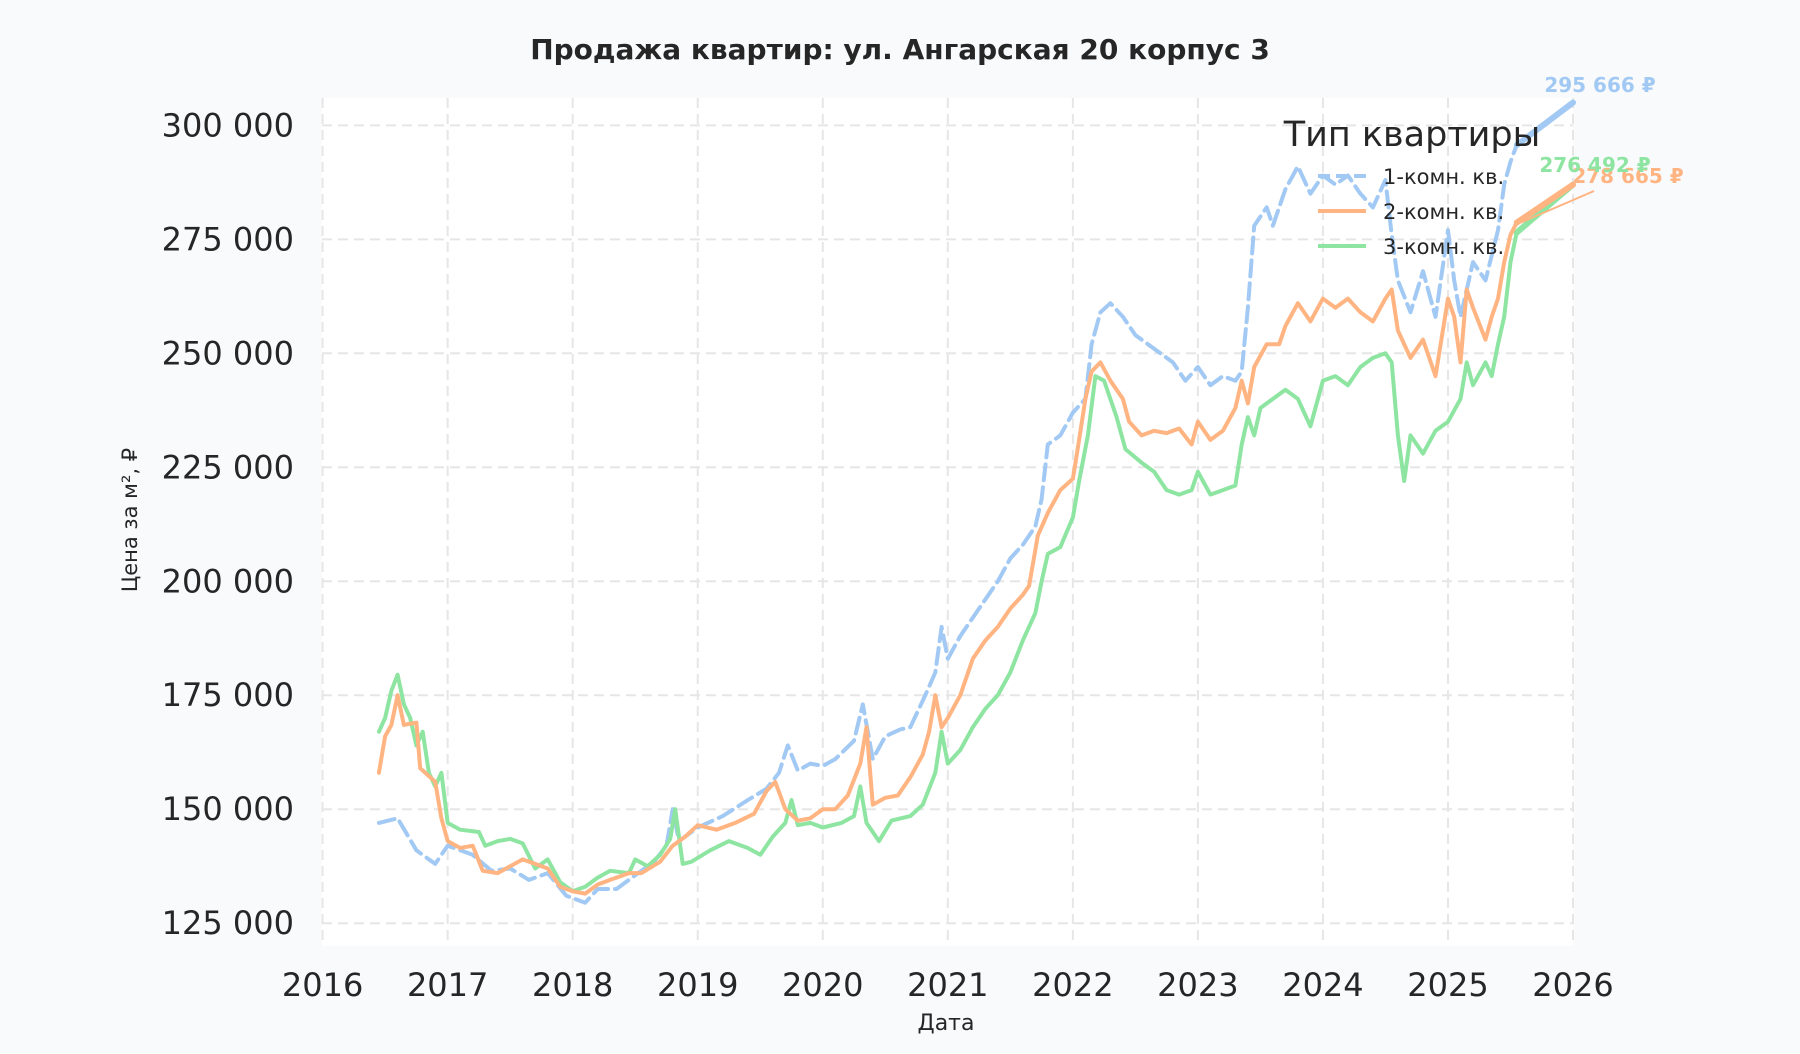 Image resolution: width=1800 pixels, height=1054 pixels. I want to click on forecast-line-2-room, so click(1544, 203).